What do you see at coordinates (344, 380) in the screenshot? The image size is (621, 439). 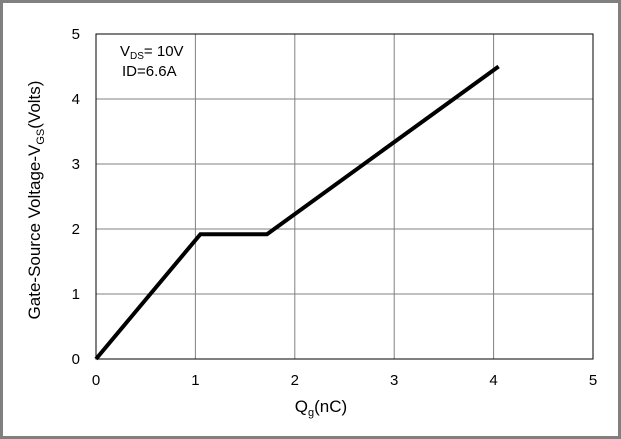 I see `x-tick-labels: 0 1 2 3 4 5` at bounding box center [344, 380].